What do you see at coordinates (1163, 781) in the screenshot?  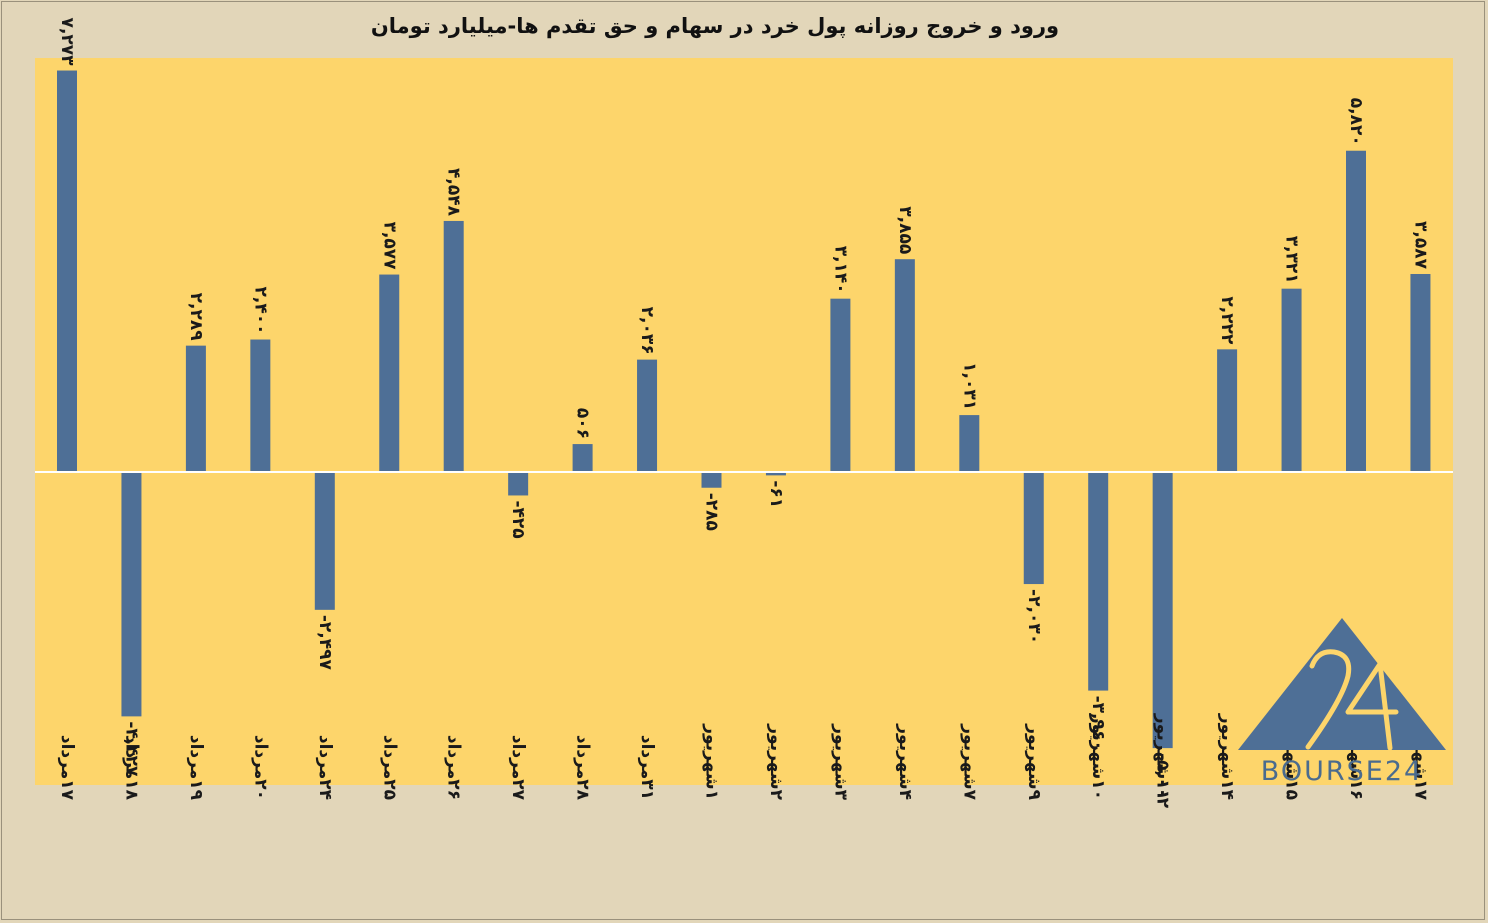 I see `value-label-18: -۵,۰۰۲` at bounding box center [1163, 781].